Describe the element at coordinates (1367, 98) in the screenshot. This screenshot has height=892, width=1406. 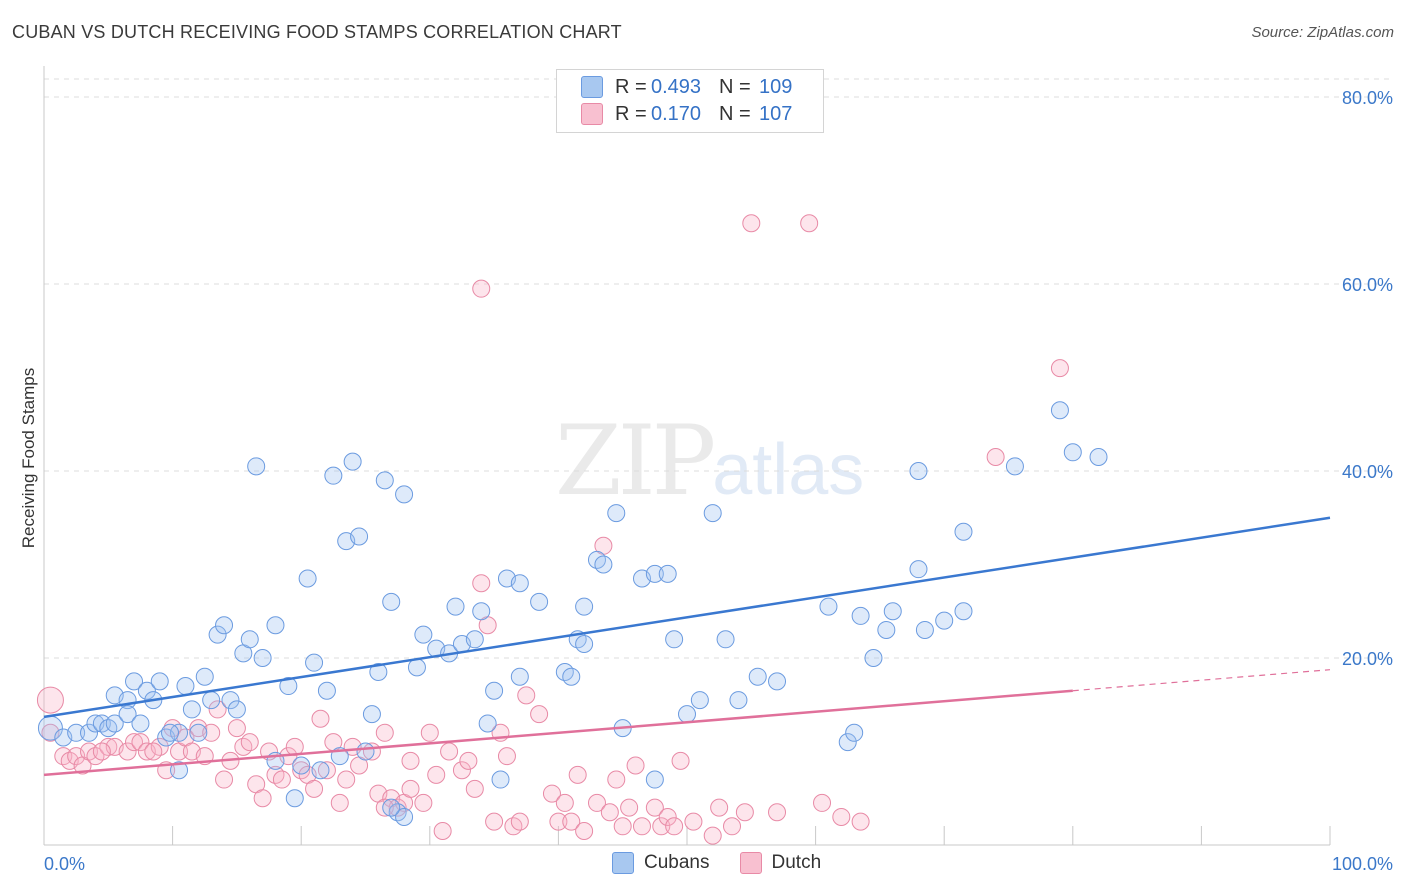
I see `y-tick-label: 80.0%` at that location.